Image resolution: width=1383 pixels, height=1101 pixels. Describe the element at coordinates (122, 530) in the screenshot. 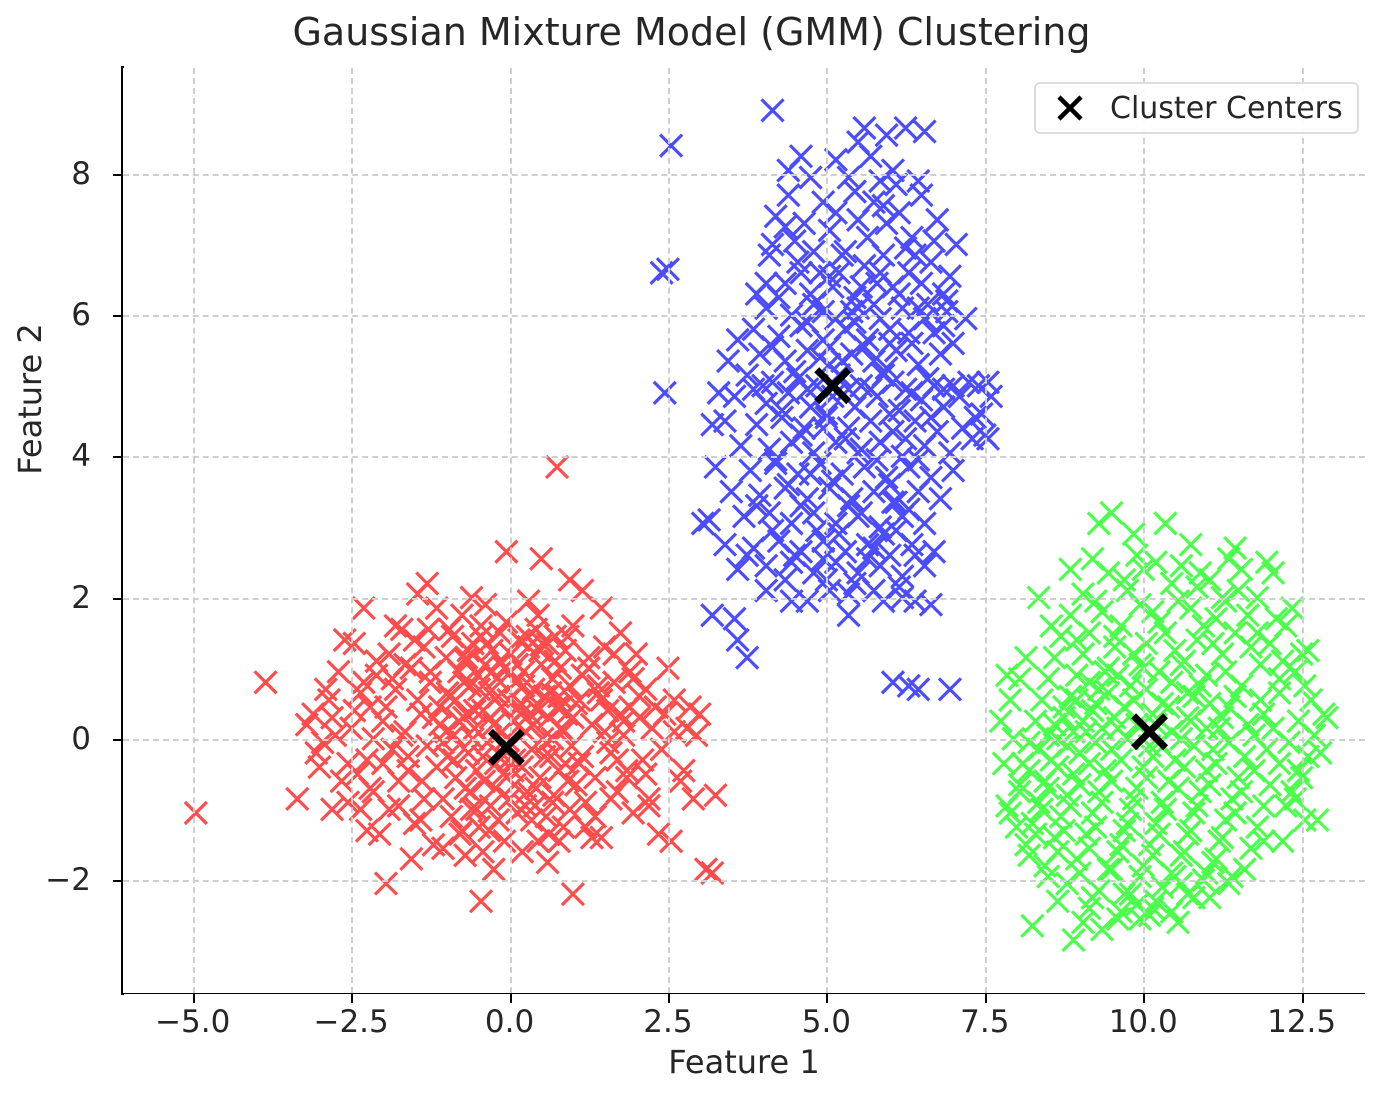

I see `y-axis-spine` at that location.